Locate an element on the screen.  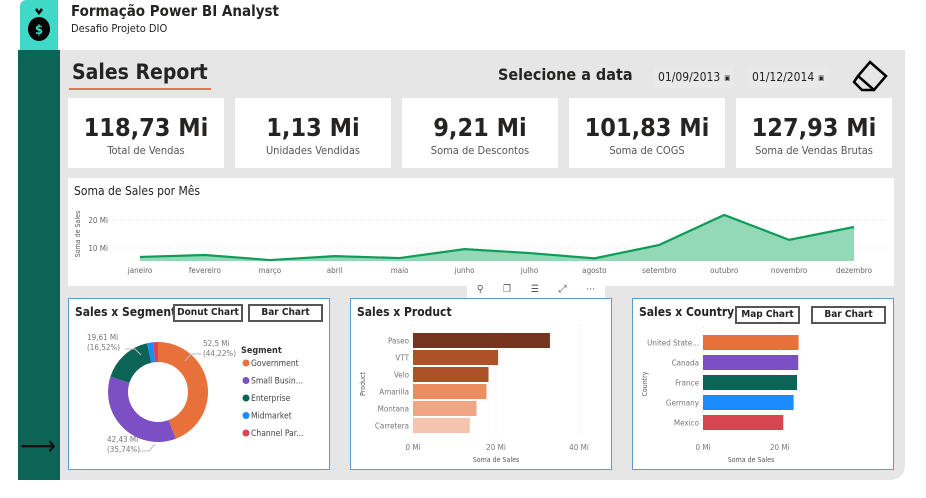
date-end-input: 01/12/2014 ▣ is located at coordinates (788, 78).